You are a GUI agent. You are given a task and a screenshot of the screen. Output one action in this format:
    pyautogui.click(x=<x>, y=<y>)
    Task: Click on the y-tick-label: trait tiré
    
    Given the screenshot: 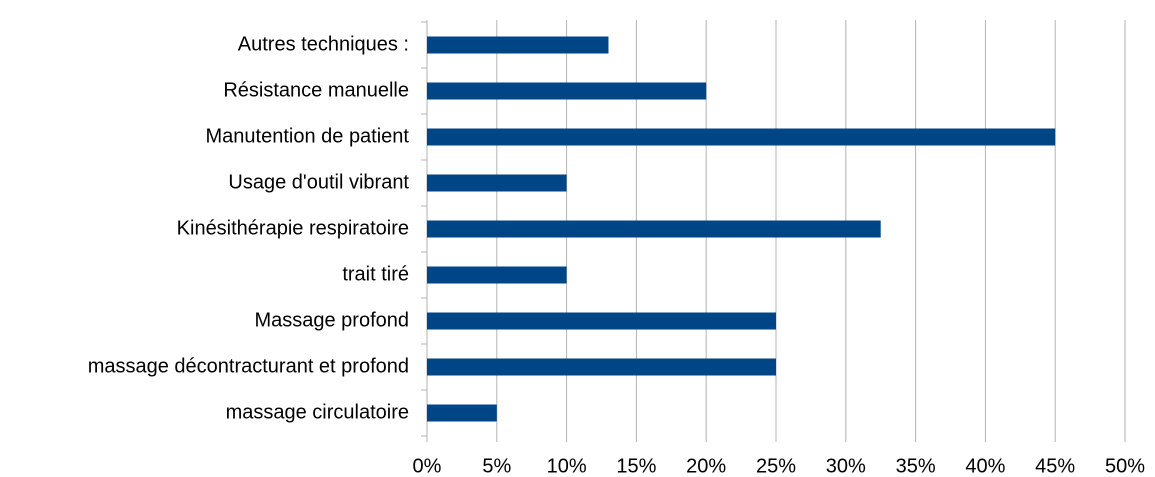 What is the action you would take?
    pyautogui.click(x=375, y=274)
    